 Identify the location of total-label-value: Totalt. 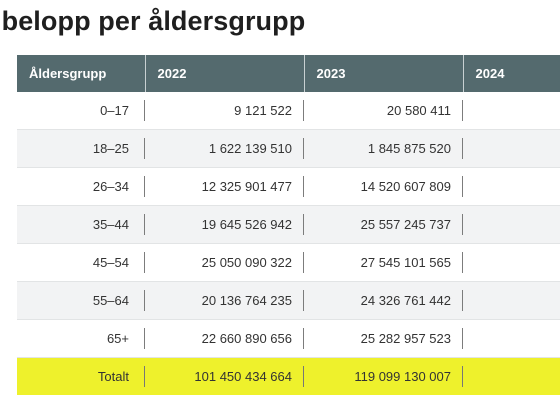
(113, 376).